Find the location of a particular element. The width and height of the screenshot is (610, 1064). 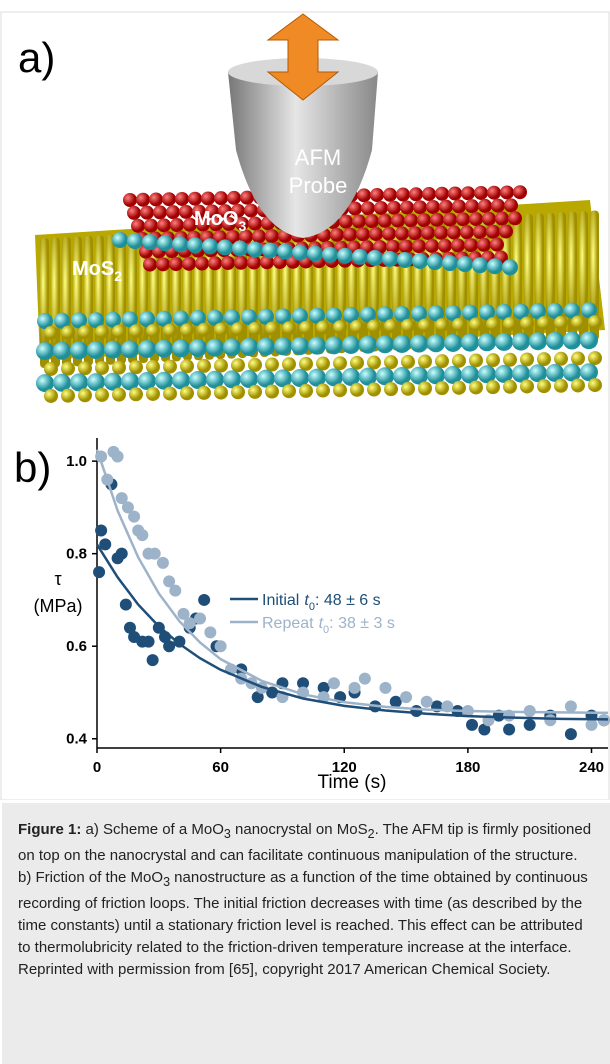

y-axis-label: τ is located at coordinates (57, 579).